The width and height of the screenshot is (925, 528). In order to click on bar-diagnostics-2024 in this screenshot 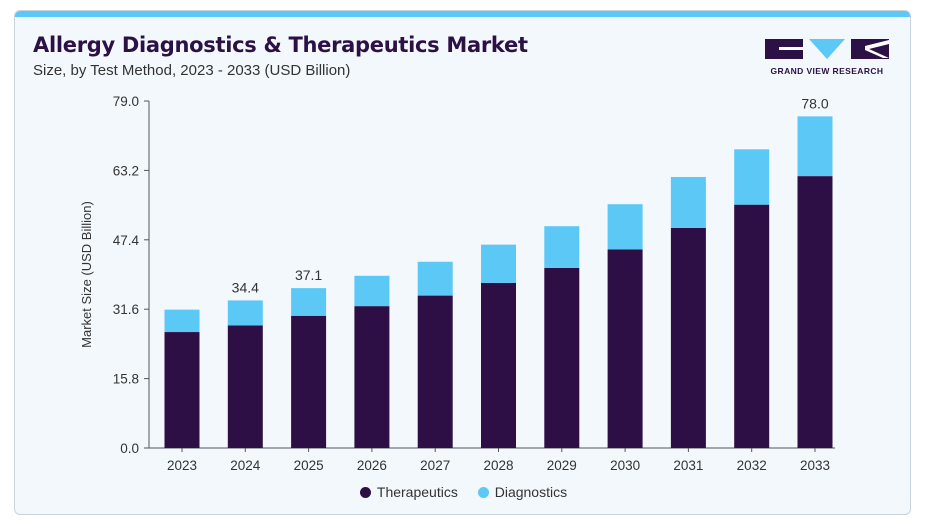, I will do `click(245, 313)`.